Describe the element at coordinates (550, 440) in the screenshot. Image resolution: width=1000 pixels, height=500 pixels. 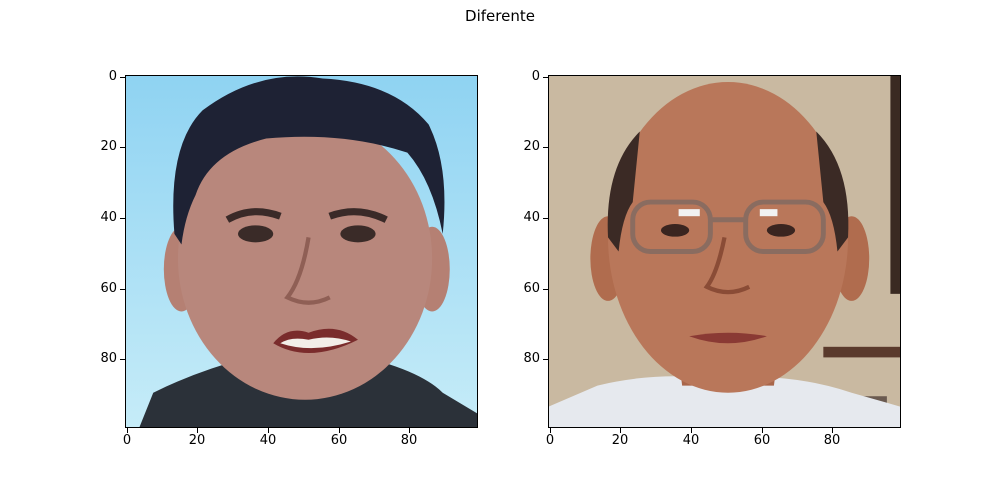
I see `xtick-label-right: 0` at that location.